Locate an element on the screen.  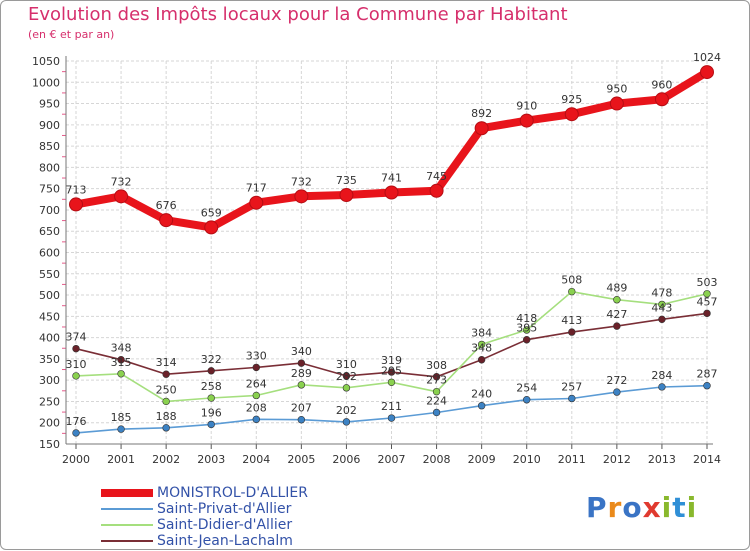
data-label: 427 is located at coordinates (616, 314).